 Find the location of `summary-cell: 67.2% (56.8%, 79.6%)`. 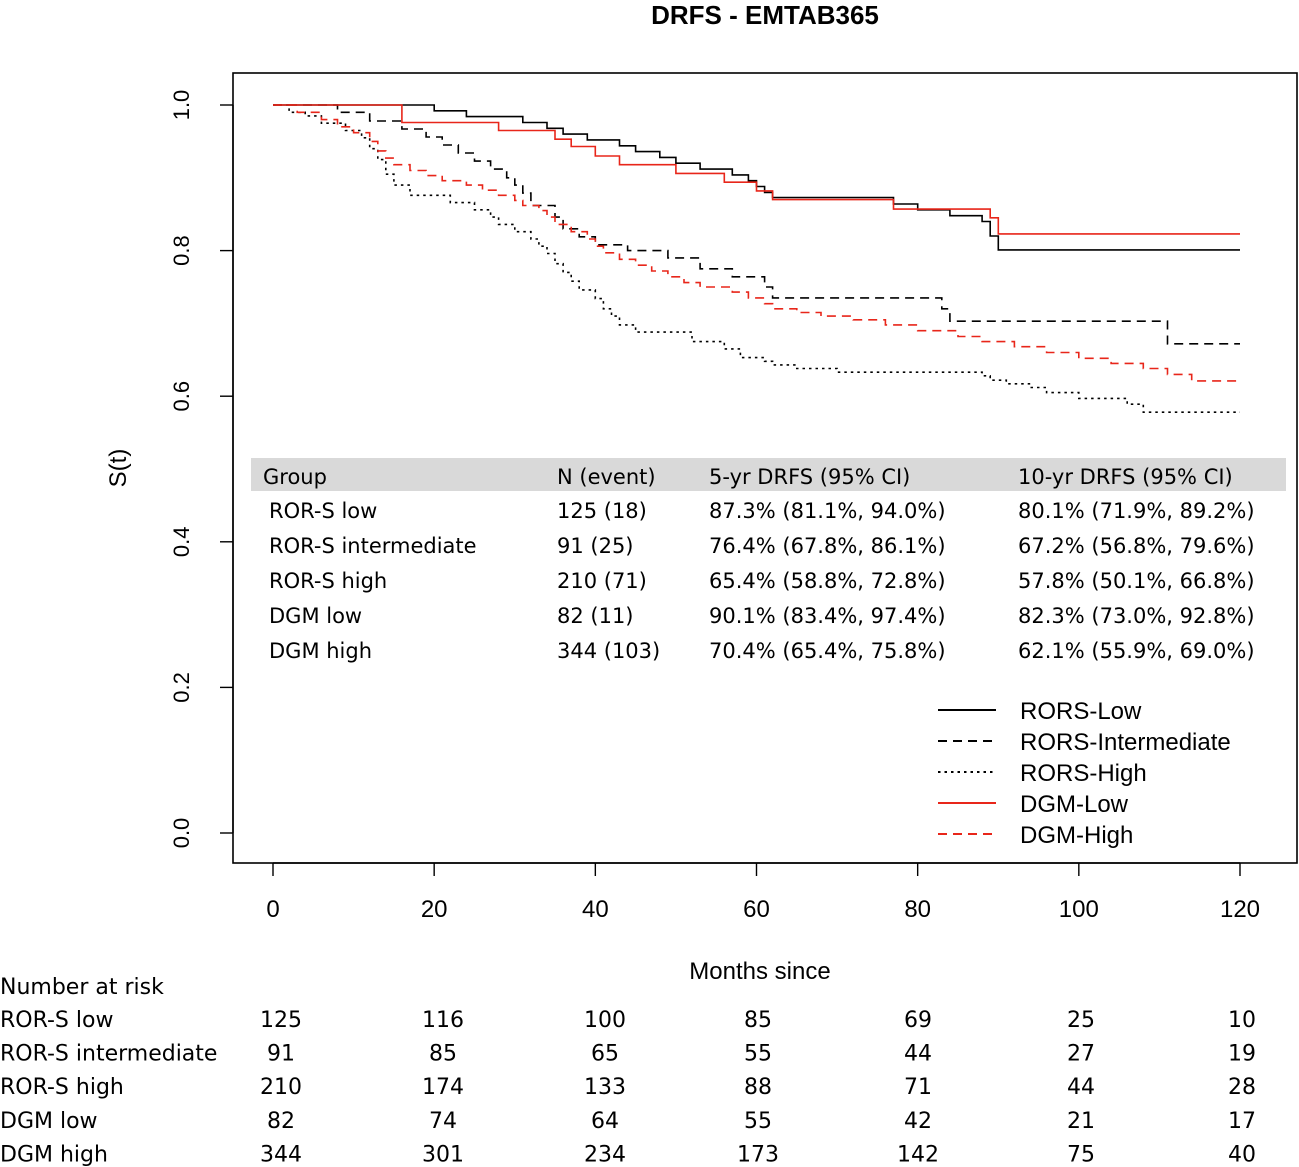

summary-cell: 67.2% (56.8%, 79.6%) is located at coordinates (1136, 546).